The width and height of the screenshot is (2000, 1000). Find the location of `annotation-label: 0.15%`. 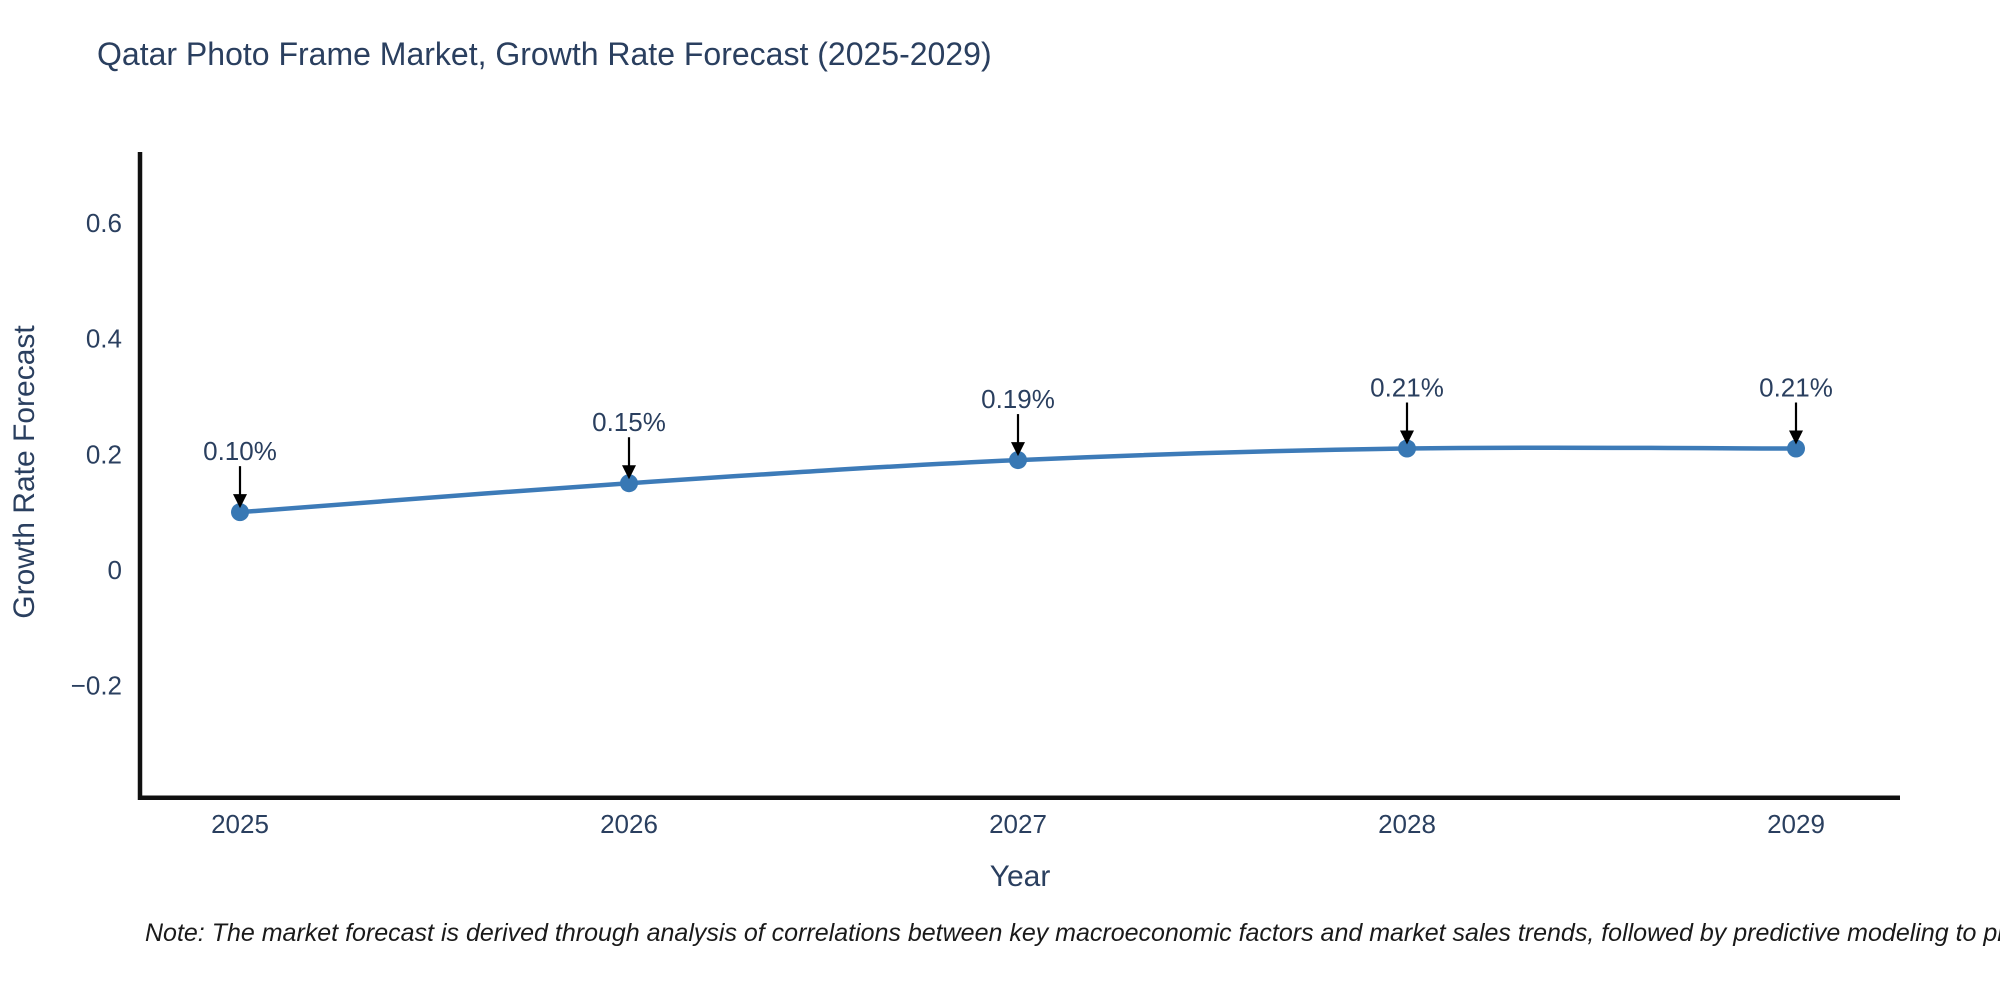

annotation-label: 0.15% is located at coordinates (629, 422).